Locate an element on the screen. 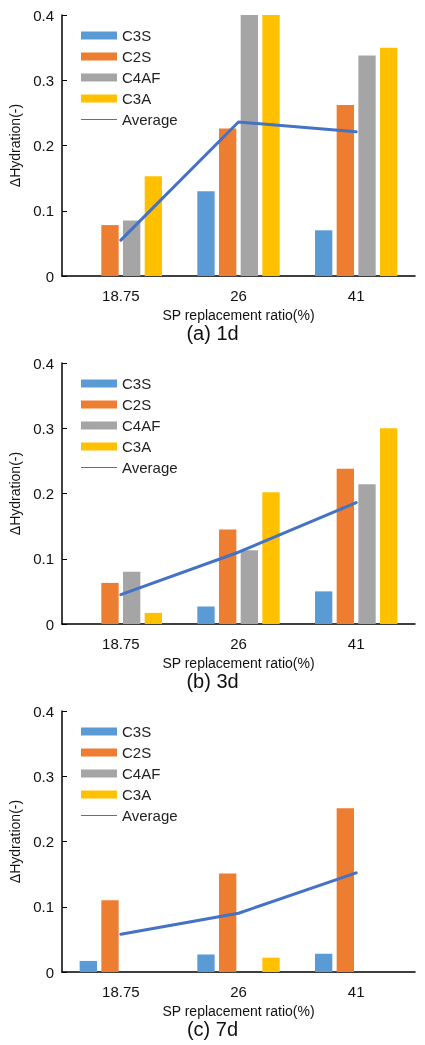 This screenshot has width=425, height=1045. text: (b) 3d is located at coordinates (212, 681).